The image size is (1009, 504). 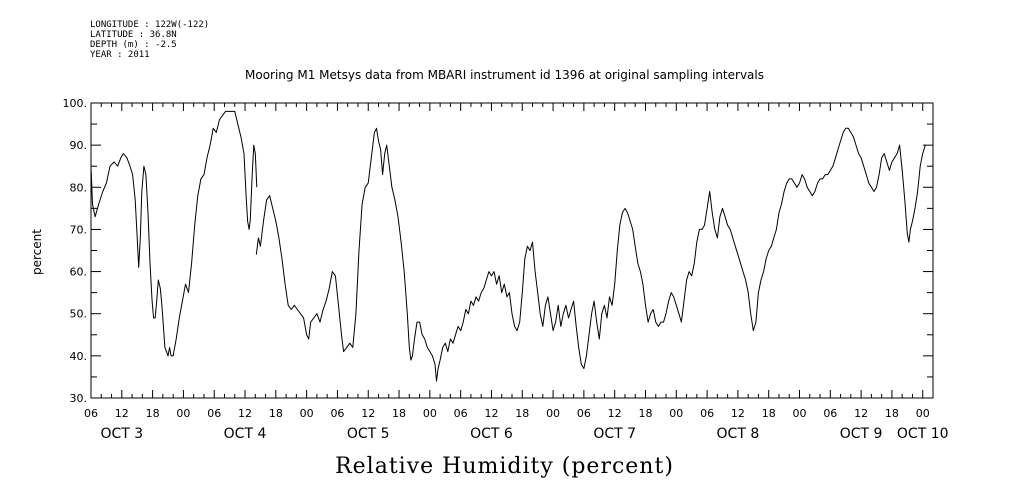 I want to click on x-date-label: OCT 6, so click(x=491, y=434).